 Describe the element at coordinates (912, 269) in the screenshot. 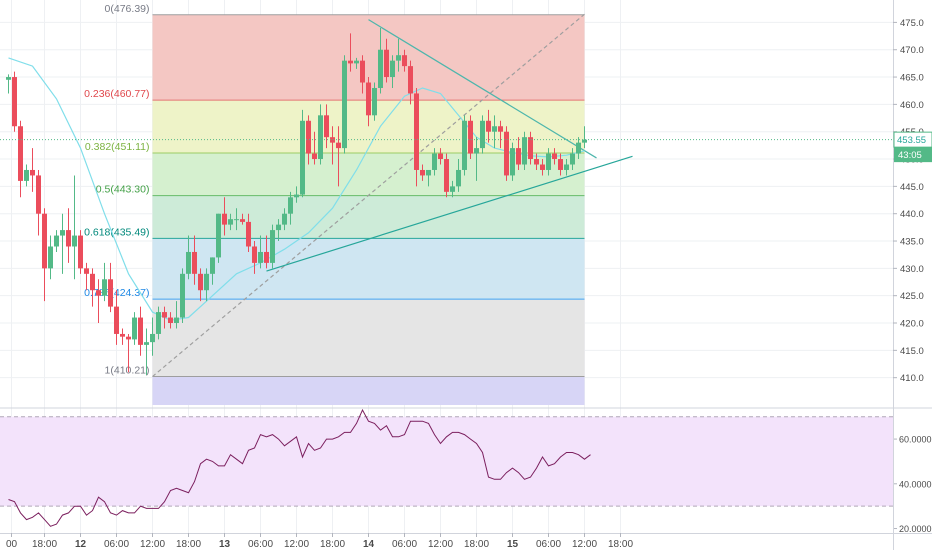

I see `price-tick-label-4: 430.0` at that location.